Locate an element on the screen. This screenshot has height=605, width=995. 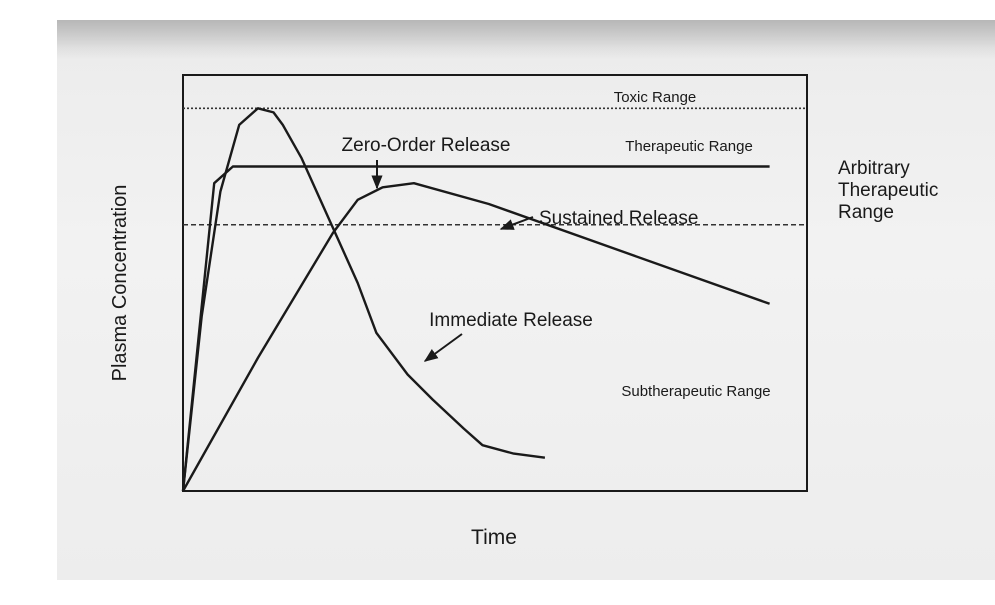
sustained-release-annotation: Sustained Release is located at coordinates (619, 218).